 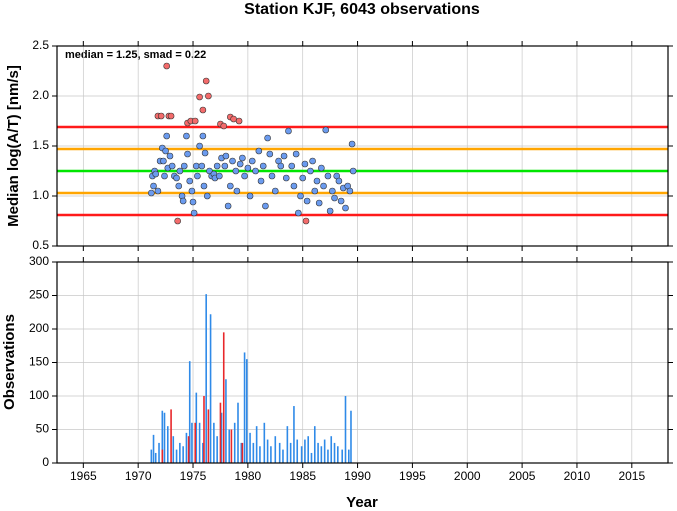 What do you see at coordinates (412, 476) in the screenshot?
I see `x-tick-label: 1995` at bounding box center [412, 476].